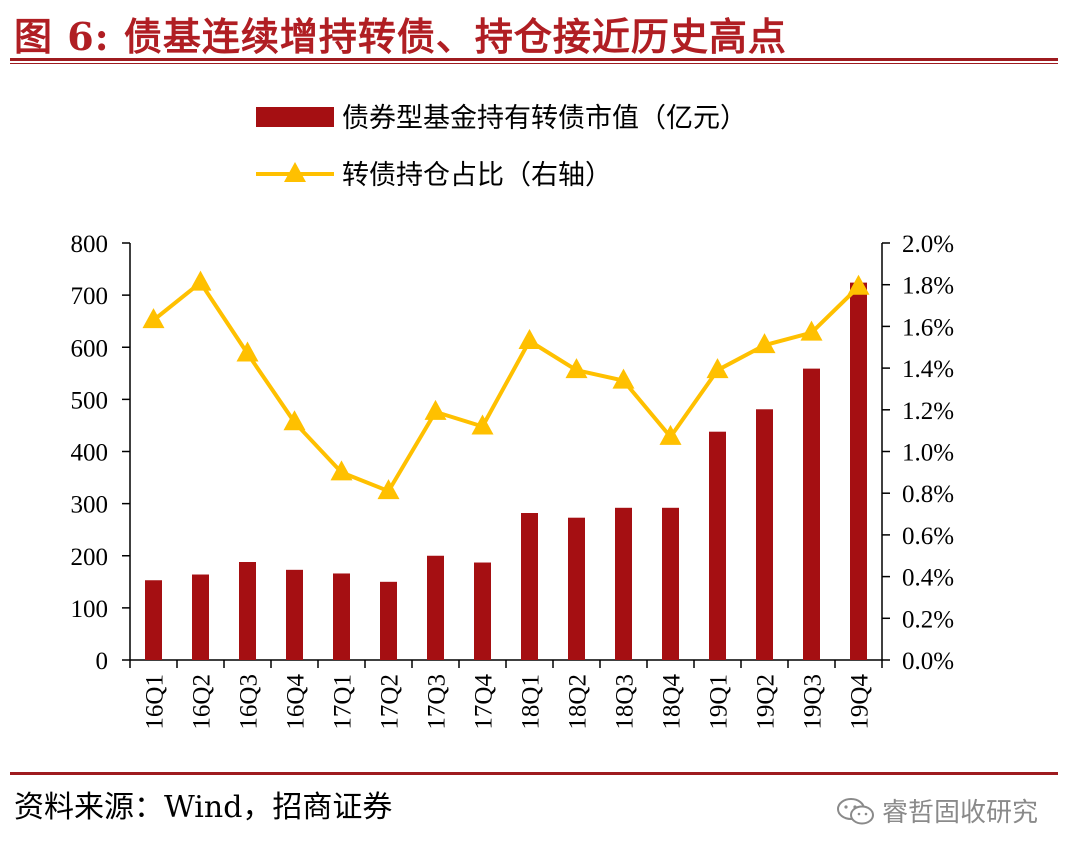 Image resolution: width=1080 pixels, height=858 pixels. I want to click on legend-line-marker, so click(295, 172).